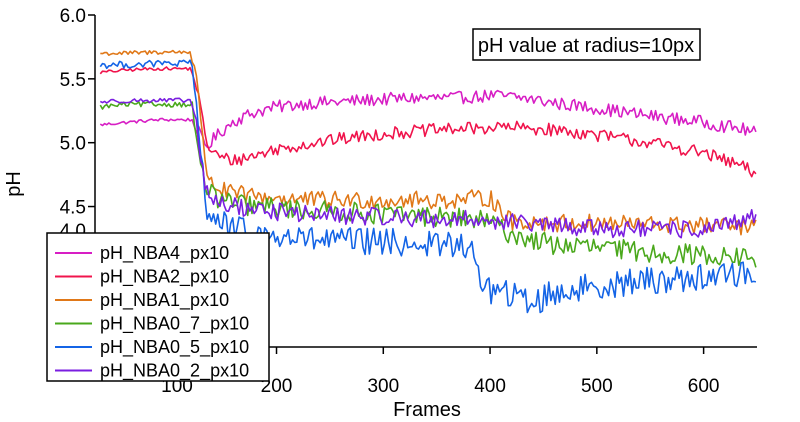  I want to click on chart-title: pH value at radius=10px, so click(586, 46).